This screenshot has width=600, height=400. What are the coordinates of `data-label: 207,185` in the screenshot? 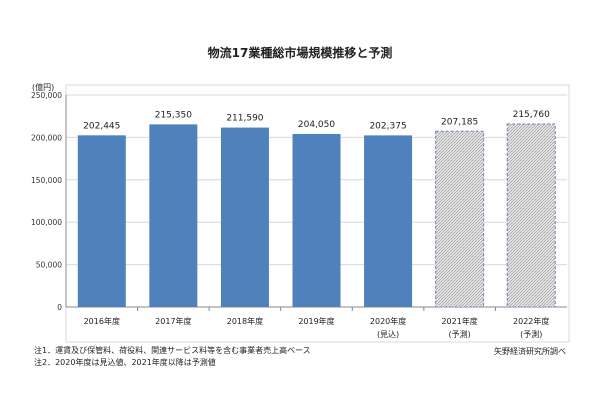 It's located at (459, 122).